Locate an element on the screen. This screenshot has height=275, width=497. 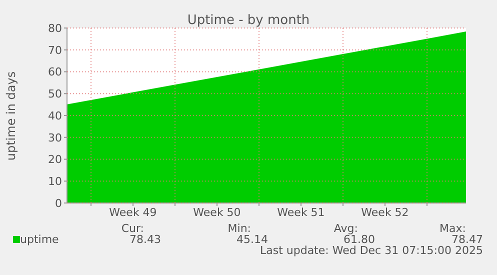
text: Avg: is located at coordinates (346, 228).